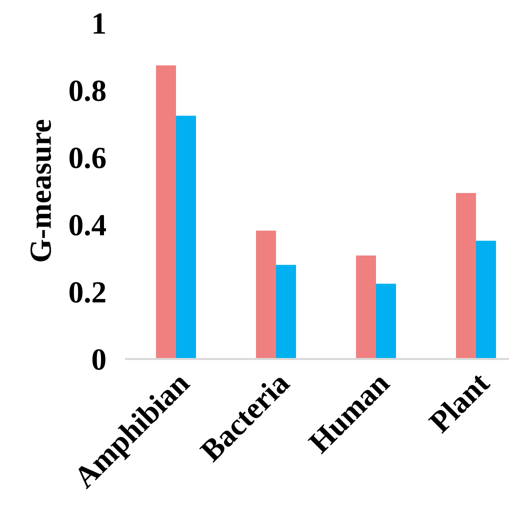 Image resolution: width=509 pixels, height=522 pixels. What do you see at coordinates (88, 292) in the screenshot?
I see `y-tick-label: 0.2` at bounding box center [88, 292].